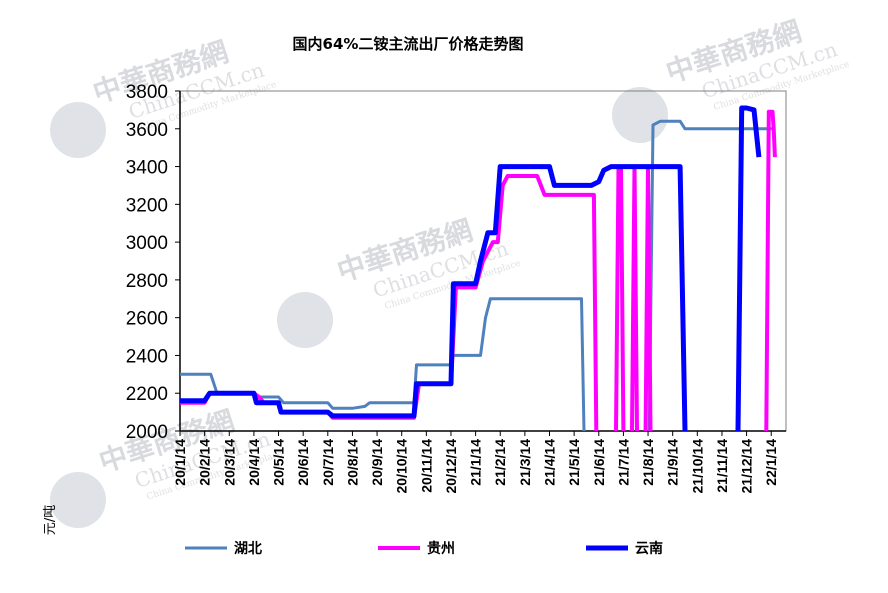 The height and width of the screenshot is (593, 888). Describe the element at coordinates (402, 466) in the screenshot. I see `x-tick-label: 20/10/14` at that location.